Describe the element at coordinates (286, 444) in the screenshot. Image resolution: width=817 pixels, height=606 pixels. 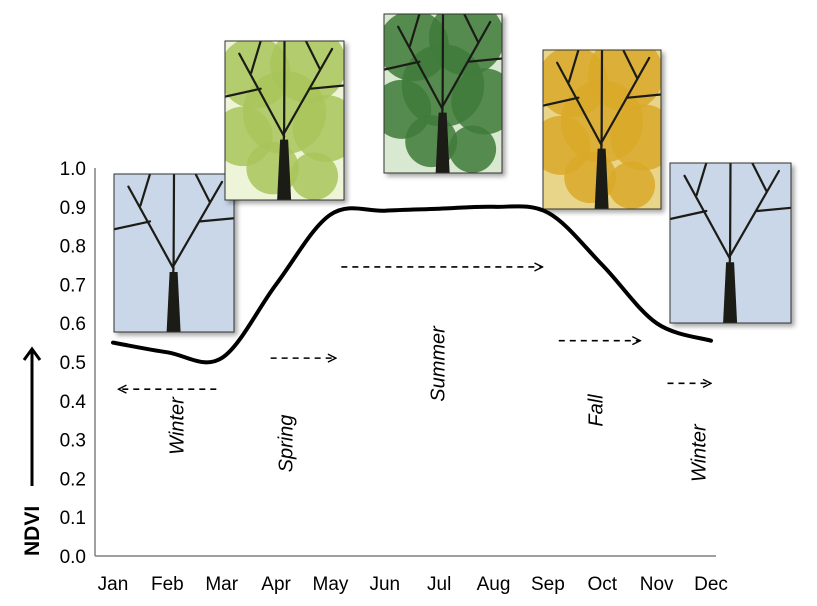
I see `season-label: Spring` at that location.